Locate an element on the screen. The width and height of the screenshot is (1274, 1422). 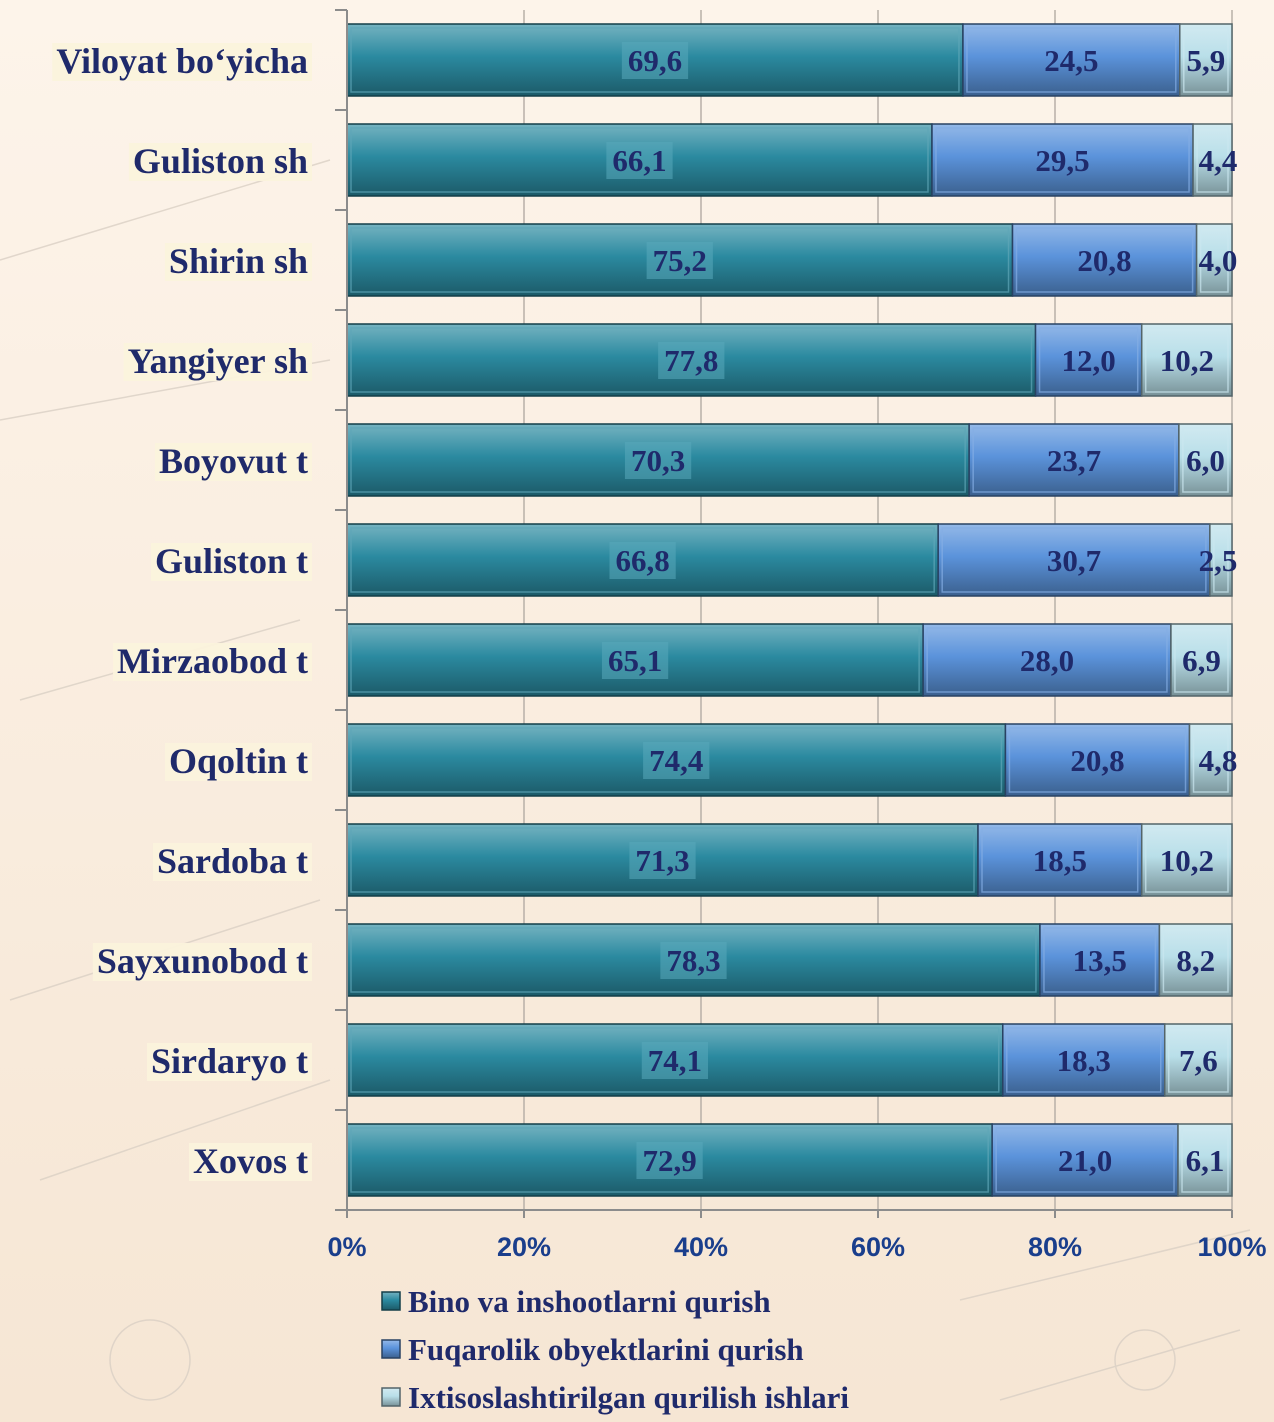
data-label: 72,9 is located at coordinates (669, 1160).